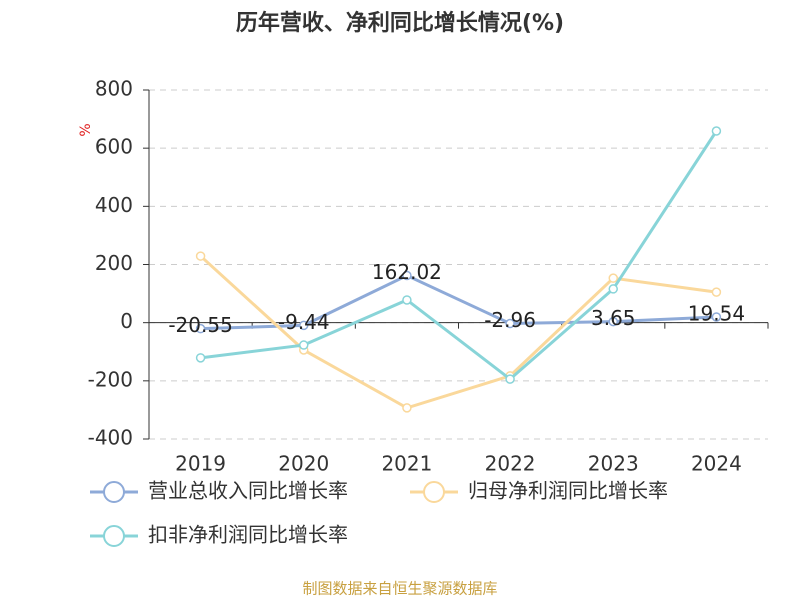 This screenshot has height=600, width=800. What do you see at coordinates (303, 464) in the screenshot?
I see `x-tick-label: 2020` at bounding box center [303, 464].